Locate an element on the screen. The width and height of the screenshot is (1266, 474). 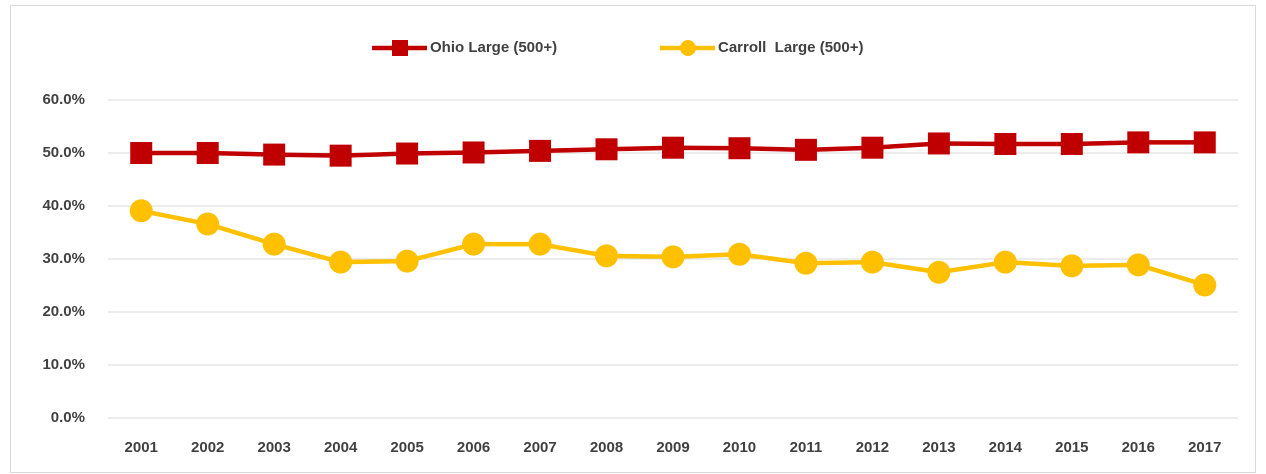
x-tick-label: 2003 is located at coordinates (273, 447).